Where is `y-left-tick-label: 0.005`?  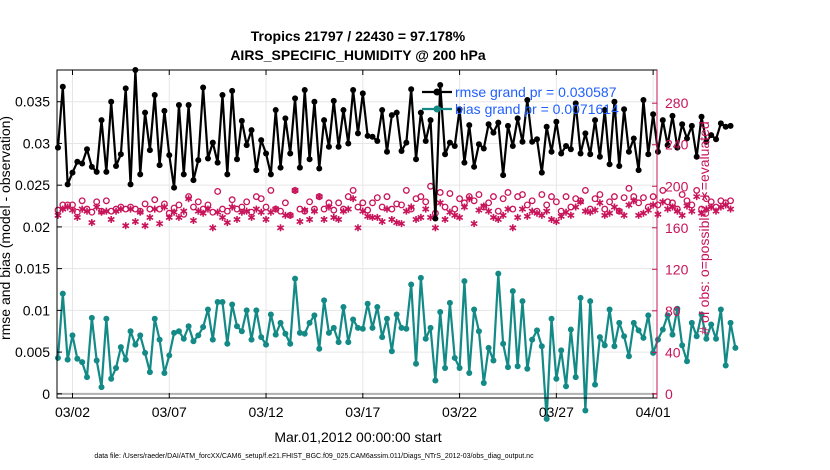
y-left-tick-label: 0.005 is located at coordinates (32, 352).